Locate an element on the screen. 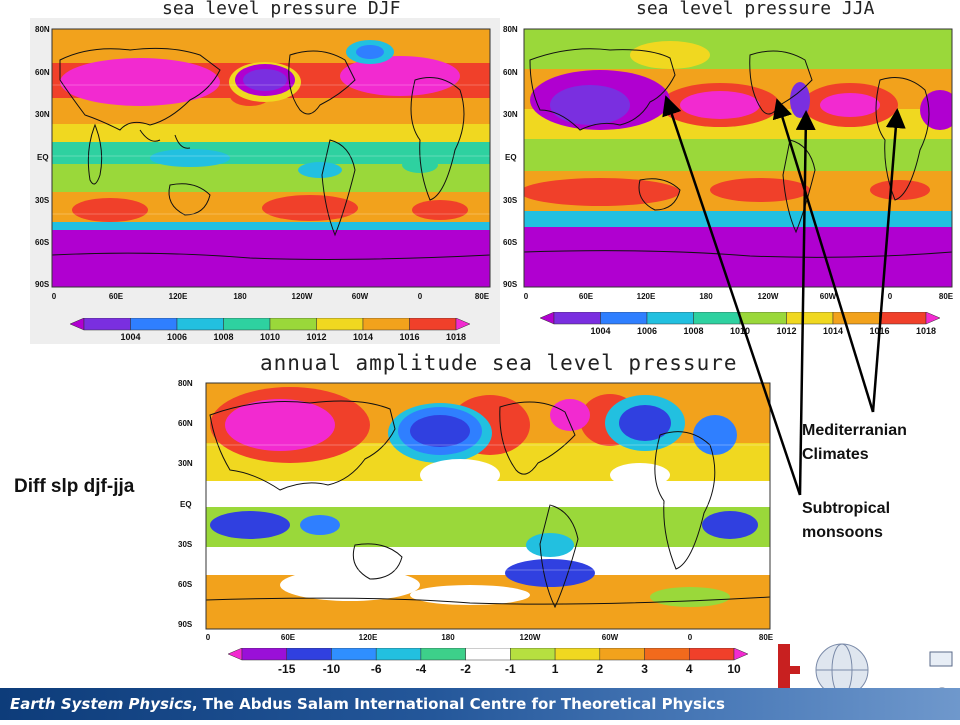  djf-lon-60w: 60W is located at coordinates (360, 296).